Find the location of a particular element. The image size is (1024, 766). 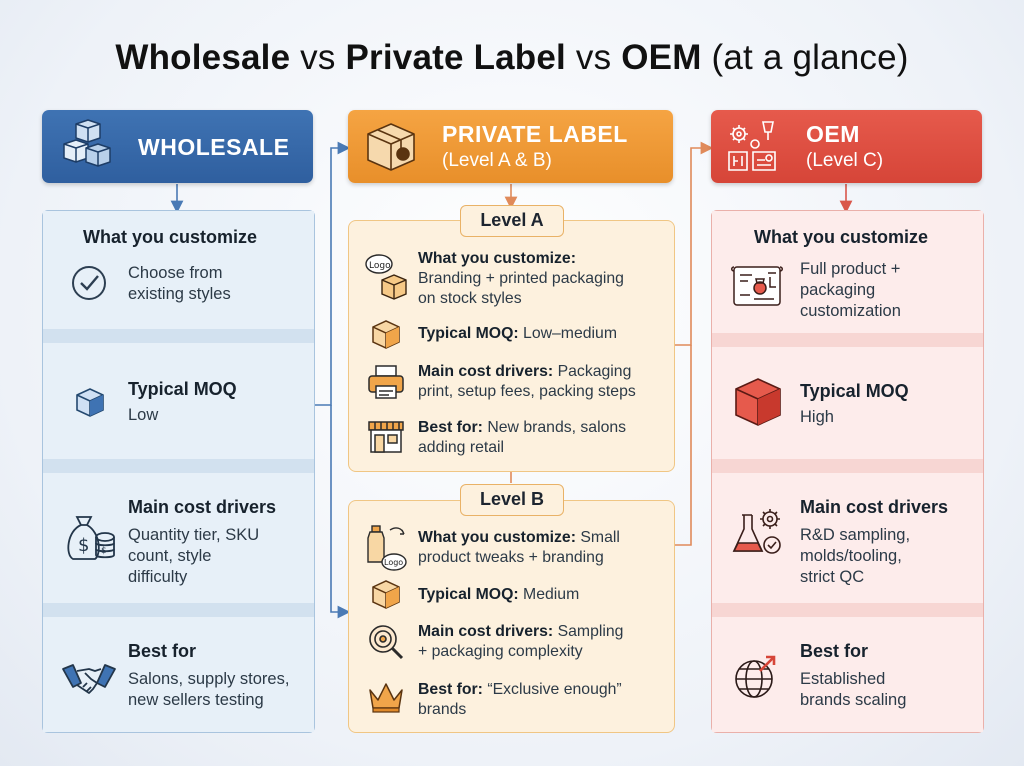

oem-best-text: Established brands scaling is located at coordinates (853, 689).